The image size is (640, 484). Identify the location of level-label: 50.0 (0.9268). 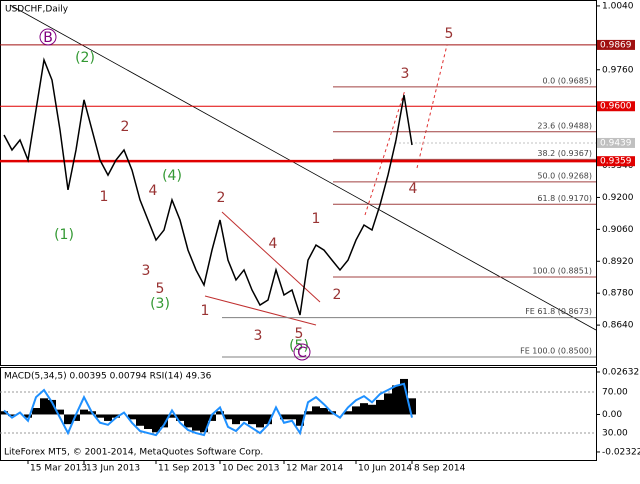
(564, 175).